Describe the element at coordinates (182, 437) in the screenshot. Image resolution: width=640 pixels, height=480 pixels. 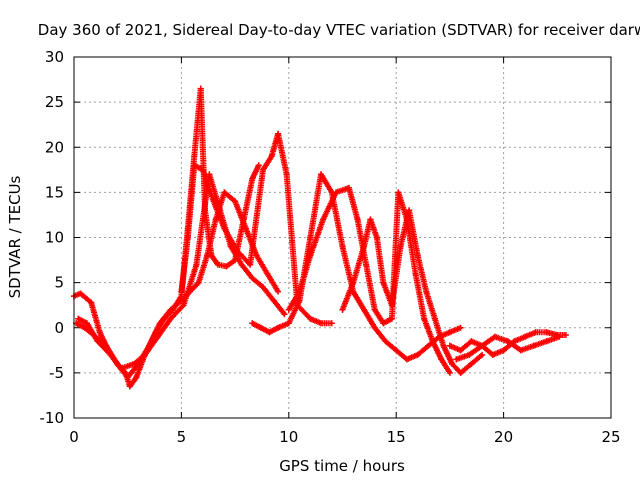
I see `x-tick-label: 5` at that location.